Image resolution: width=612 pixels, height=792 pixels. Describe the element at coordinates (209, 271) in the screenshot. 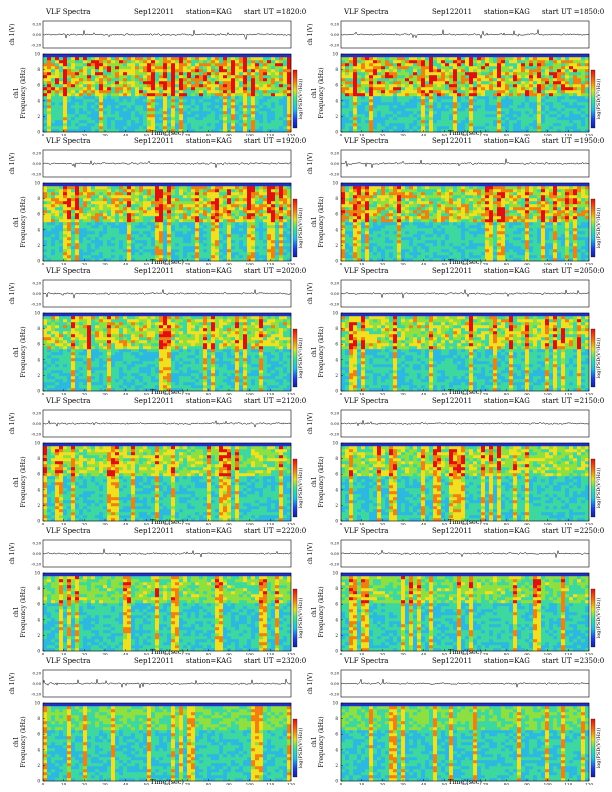

I see `header-station: station=KAG` at that location.